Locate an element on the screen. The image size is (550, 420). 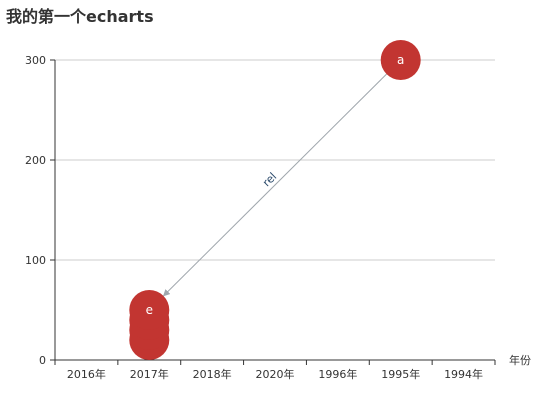
x-axis-name: 年份 is located at coordinates (520, 360).